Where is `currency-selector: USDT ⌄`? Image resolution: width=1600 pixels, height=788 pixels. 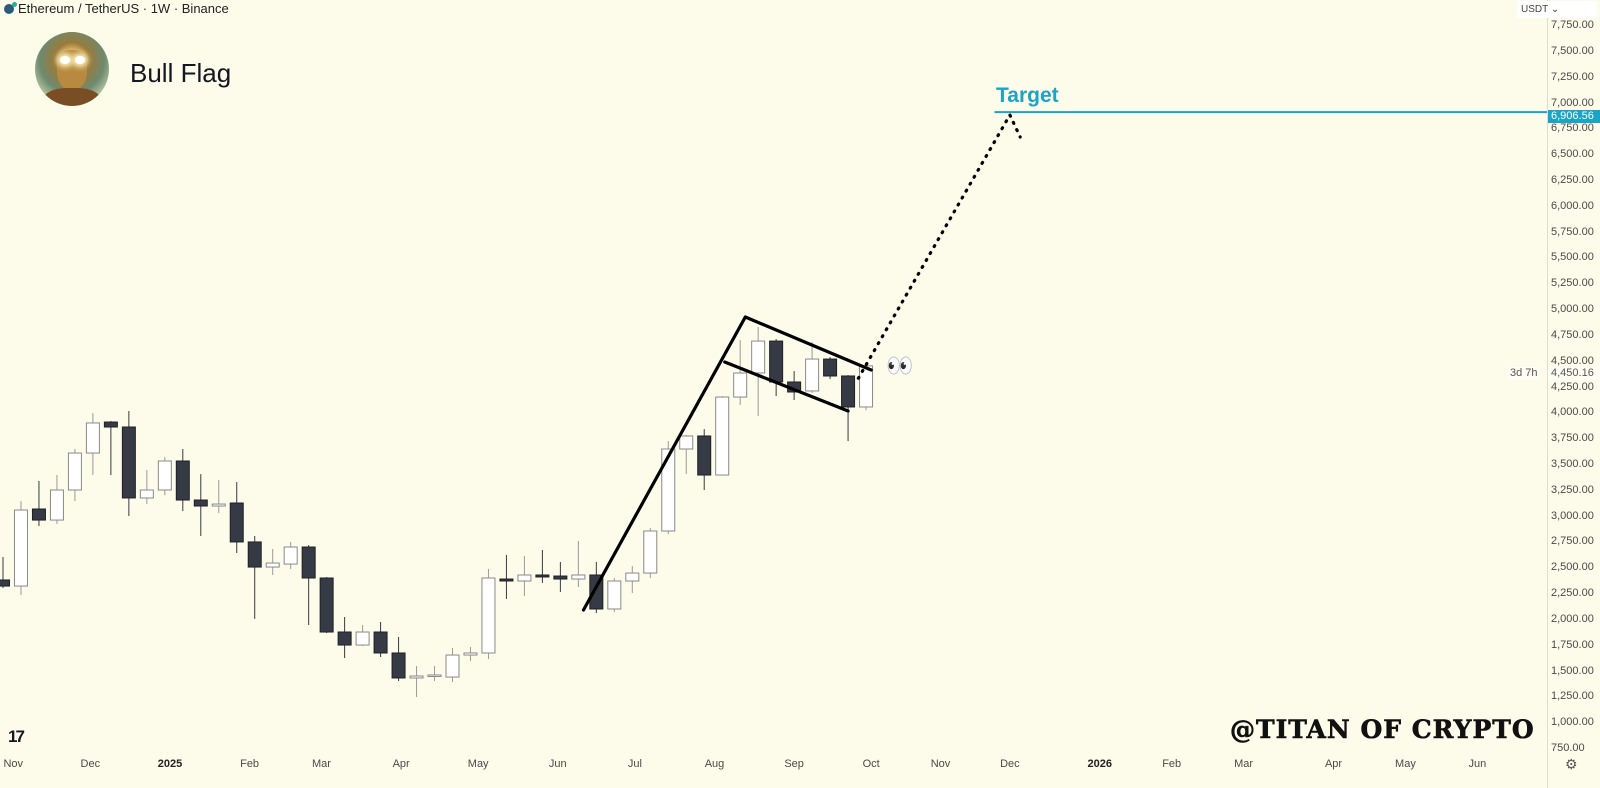
currency-selector: USDT ⌄ is located at coordinates (1557, 9).